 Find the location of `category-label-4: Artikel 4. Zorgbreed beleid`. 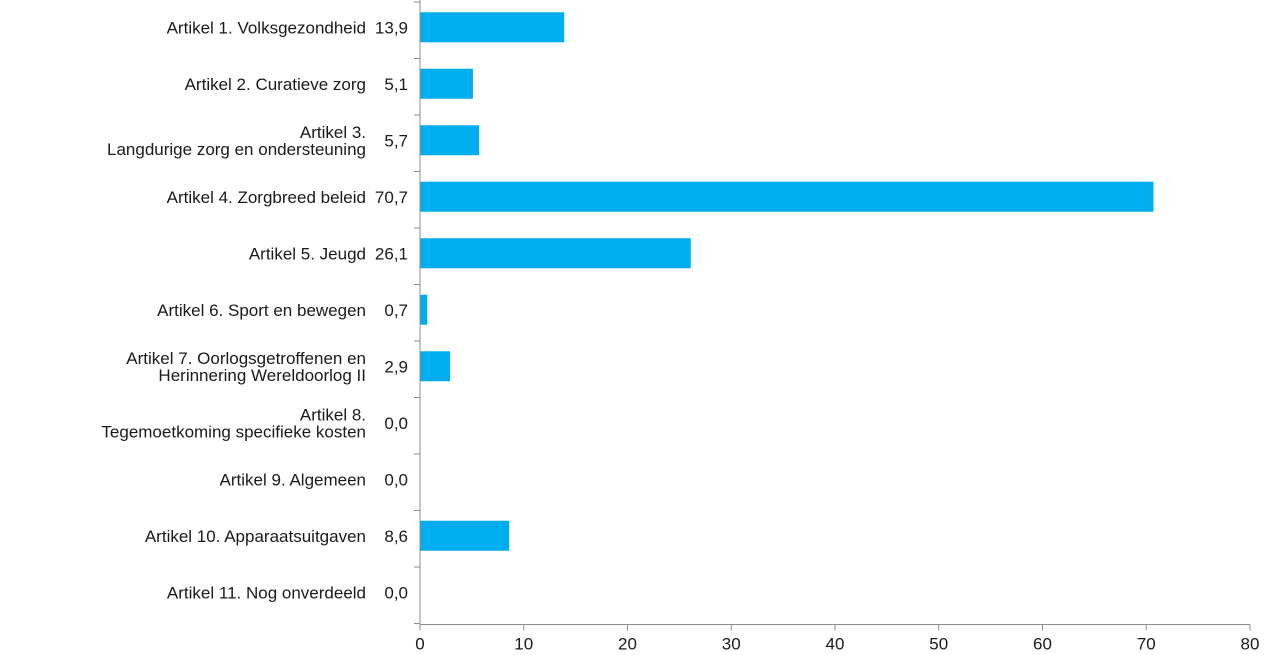

category-label-4: Artikel 4. Zorgbreed beleid is located at coordinates (266, 197).